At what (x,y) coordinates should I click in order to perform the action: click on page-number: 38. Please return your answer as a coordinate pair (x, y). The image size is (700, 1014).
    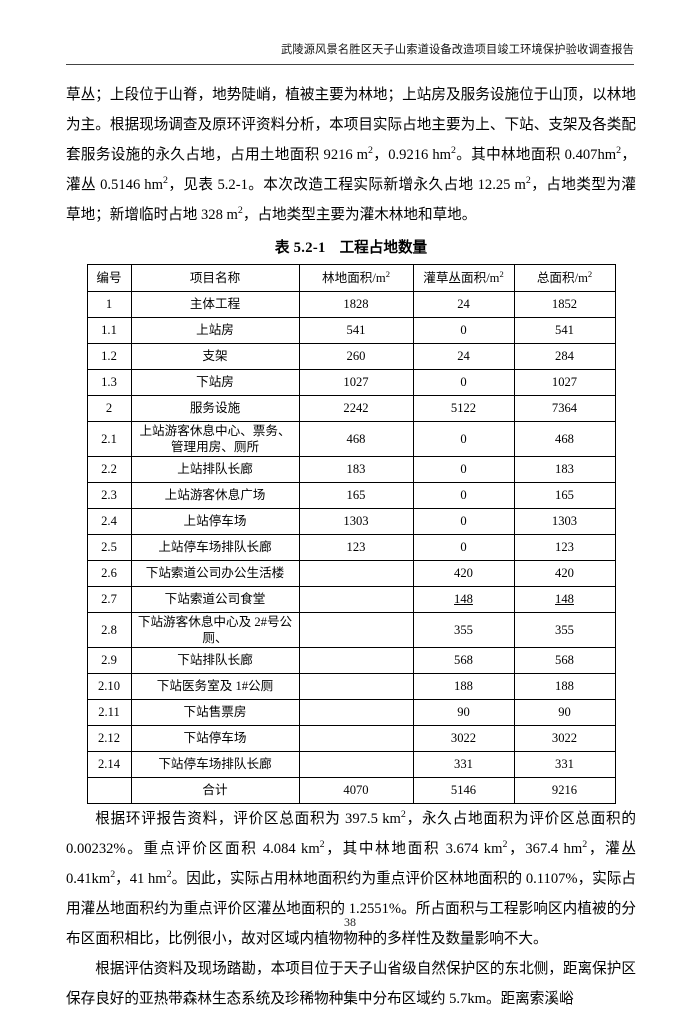
    Looking at the image, I should click on (350, 922).